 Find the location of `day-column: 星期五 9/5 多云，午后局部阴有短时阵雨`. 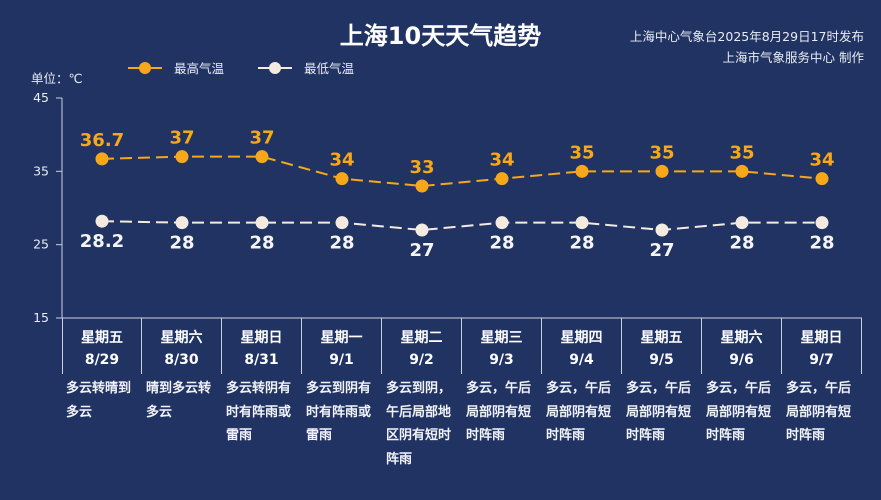

day-column: 星期五 9/5 多云，午后局部阴有短时阵雨 is located at coordinates (662, 394).